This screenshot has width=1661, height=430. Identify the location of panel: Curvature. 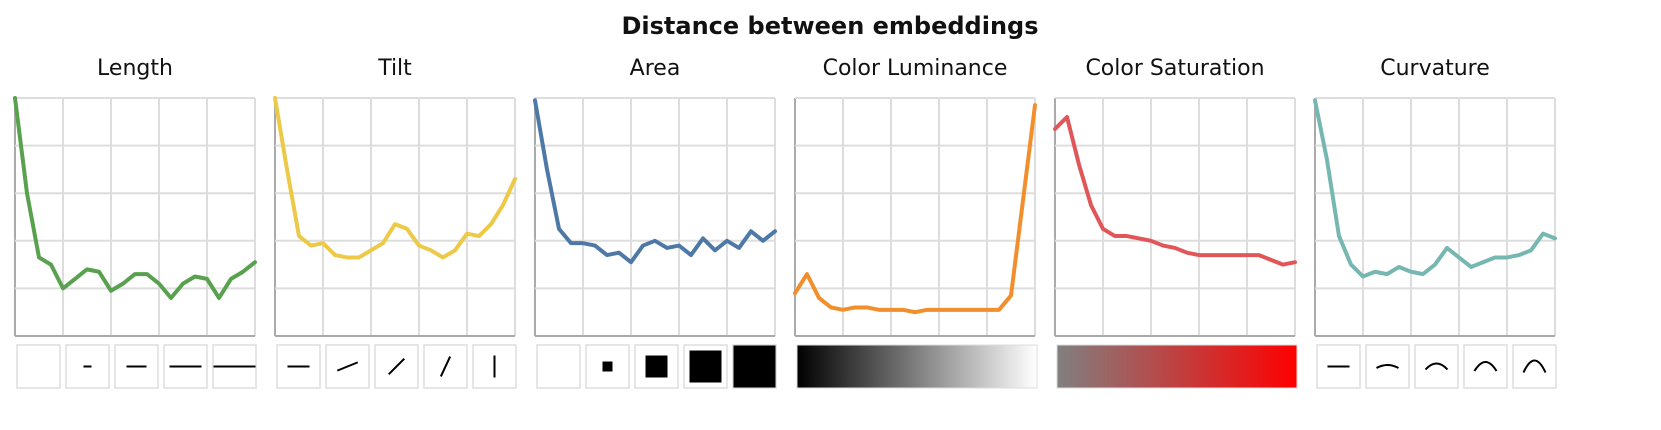
(1435, 222).